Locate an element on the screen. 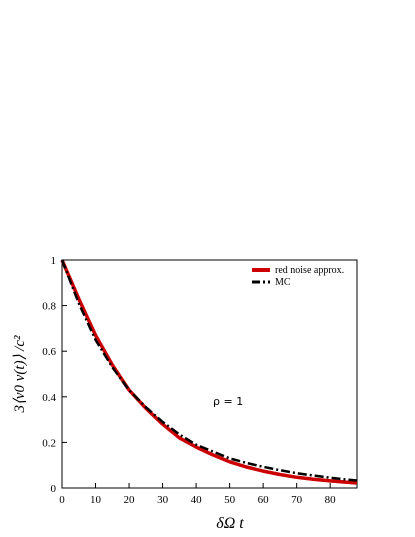 Image resolution: width=415 pixels, height=537 pixels. x-tick-label-4: 40 is located at coordinates (197, 500).